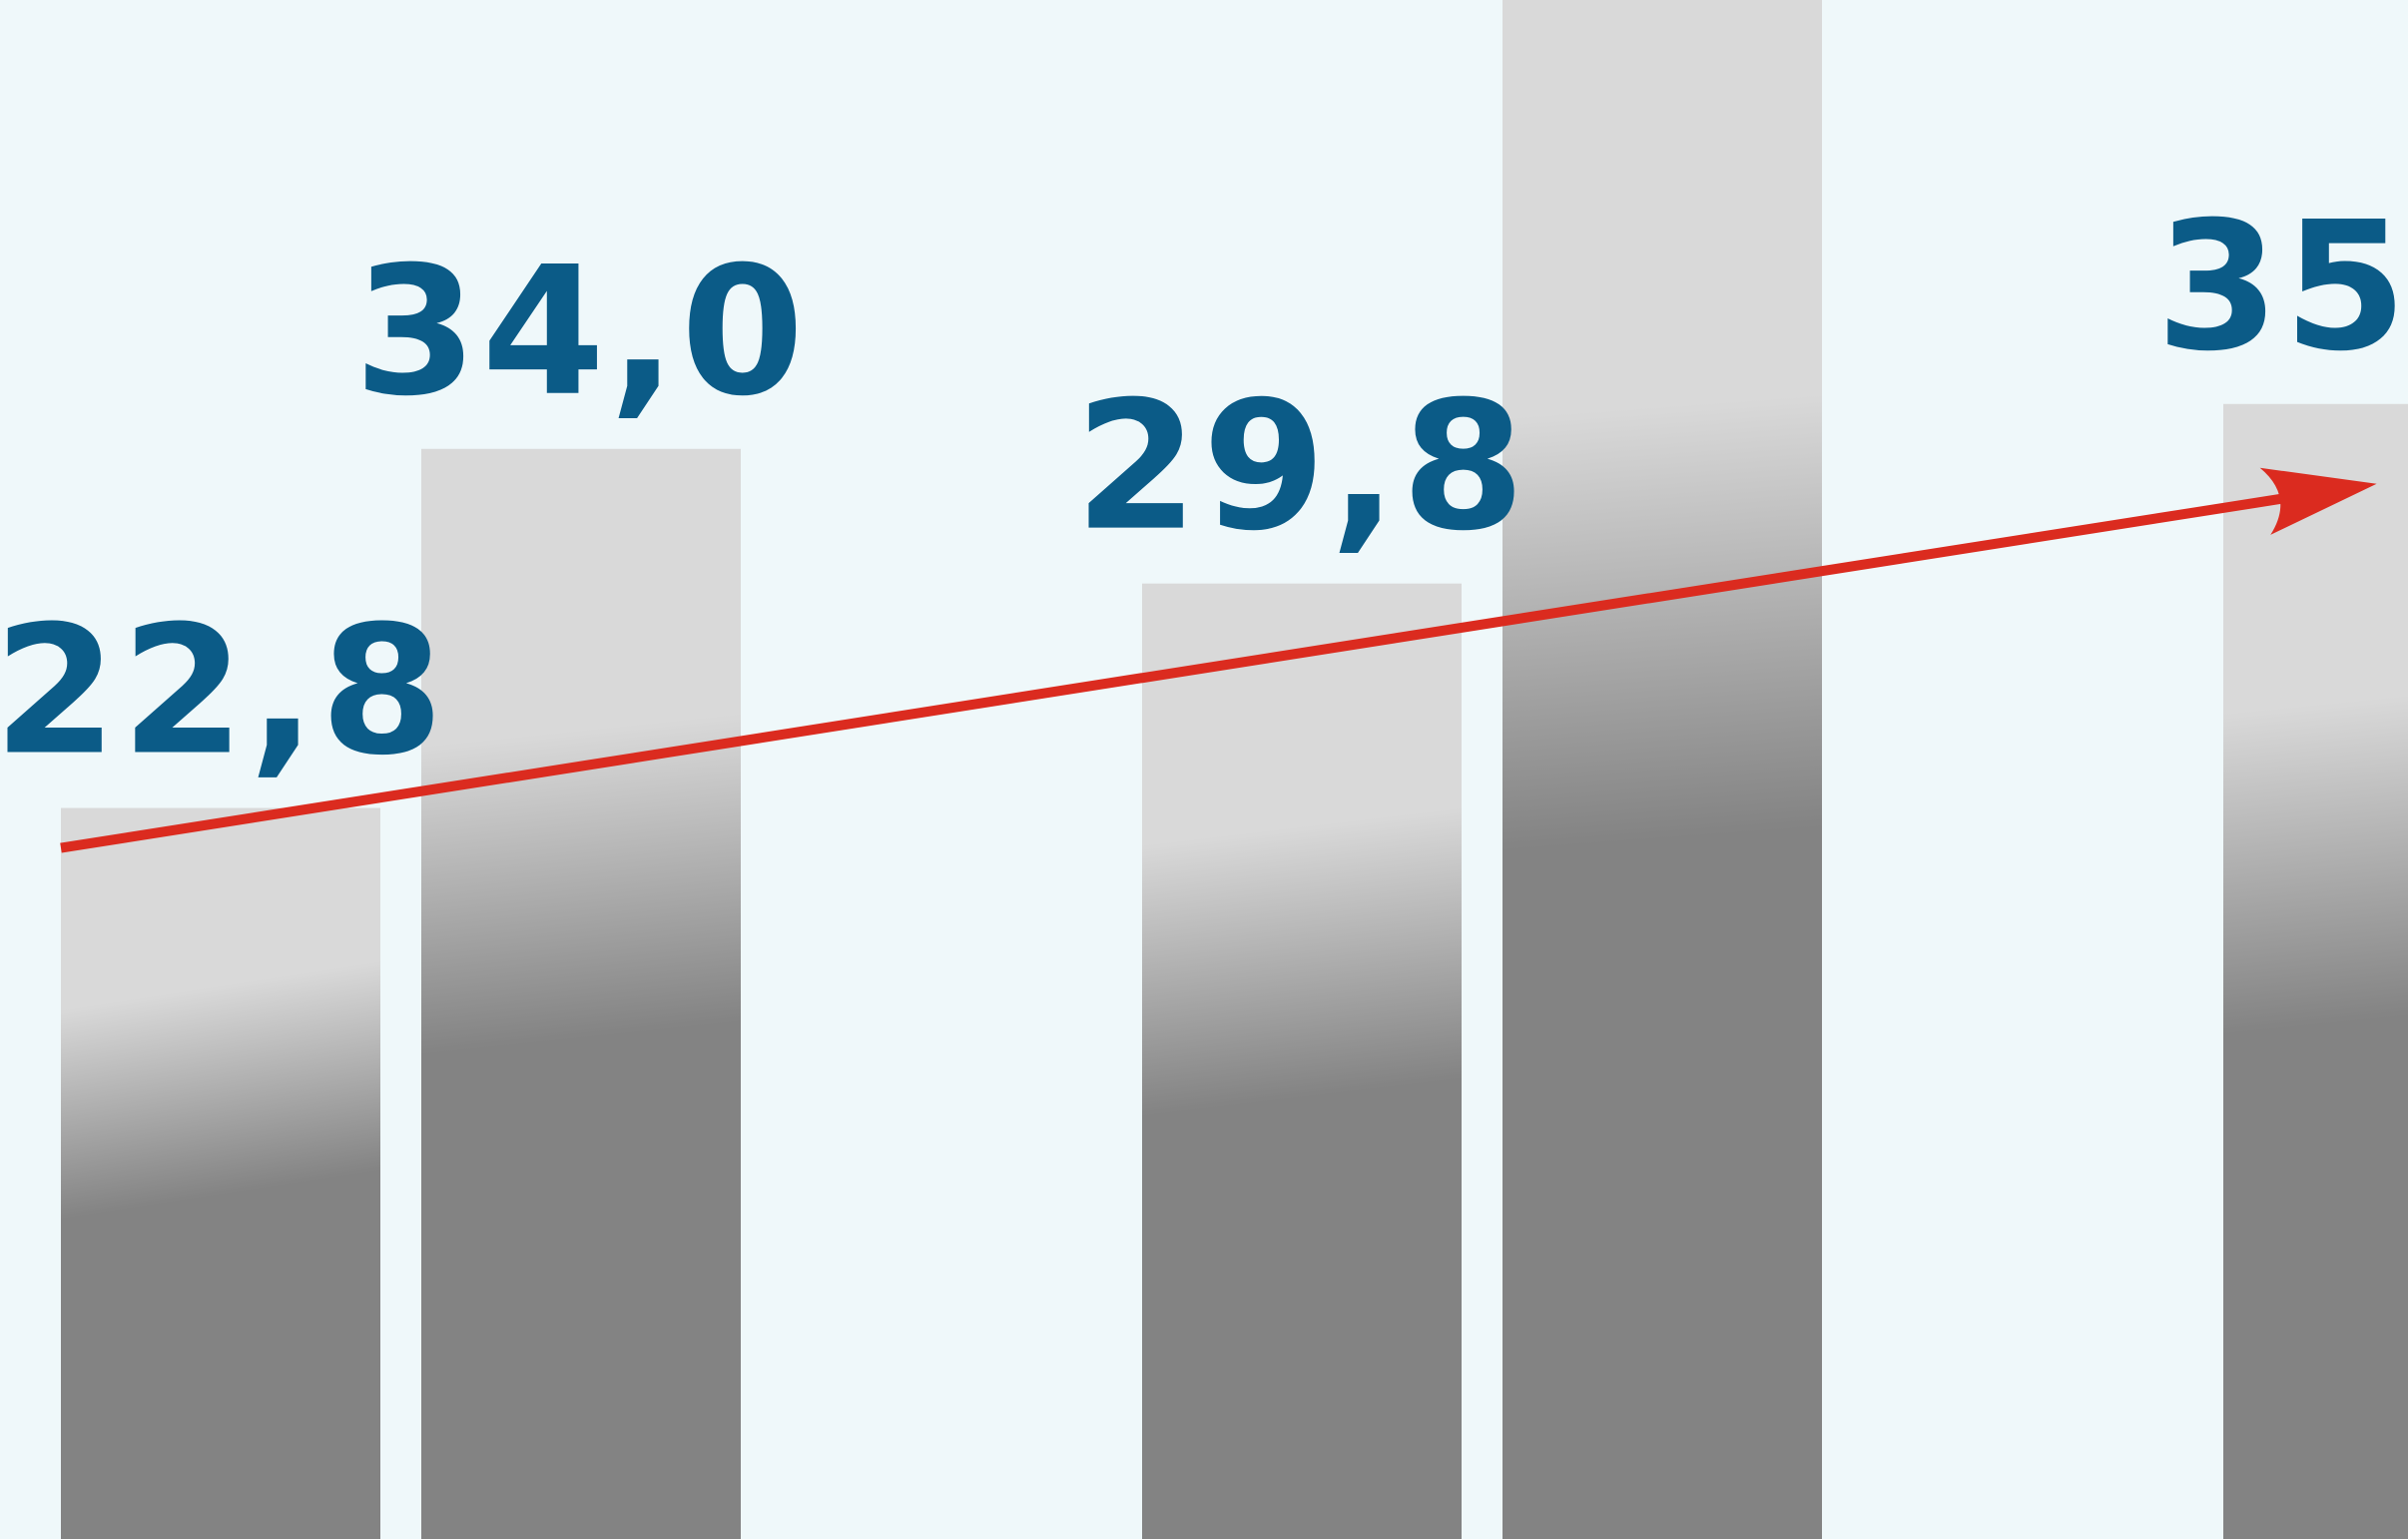 Image resolution: width=2408 pixels, height=1539 pixels. What do you see at coordinates (2281, 287) in the screenshot?
I see `data-label: 35,4` at bounding box center [2281, 287].